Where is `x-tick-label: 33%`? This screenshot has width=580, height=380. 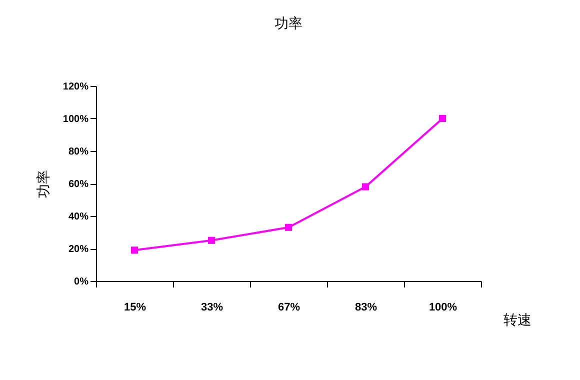 x-tick-label: 33% is located at coordinates (212, 308).